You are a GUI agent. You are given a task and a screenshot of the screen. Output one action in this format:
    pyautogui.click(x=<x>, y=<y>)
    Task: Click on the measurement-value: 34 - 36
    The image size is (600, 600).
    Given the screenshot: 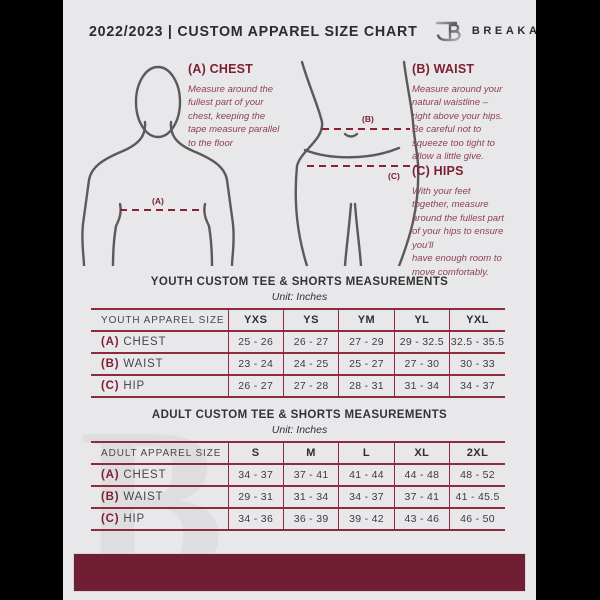 What is the action you would take?
    pyautogui.click(x=255, y=519)
    